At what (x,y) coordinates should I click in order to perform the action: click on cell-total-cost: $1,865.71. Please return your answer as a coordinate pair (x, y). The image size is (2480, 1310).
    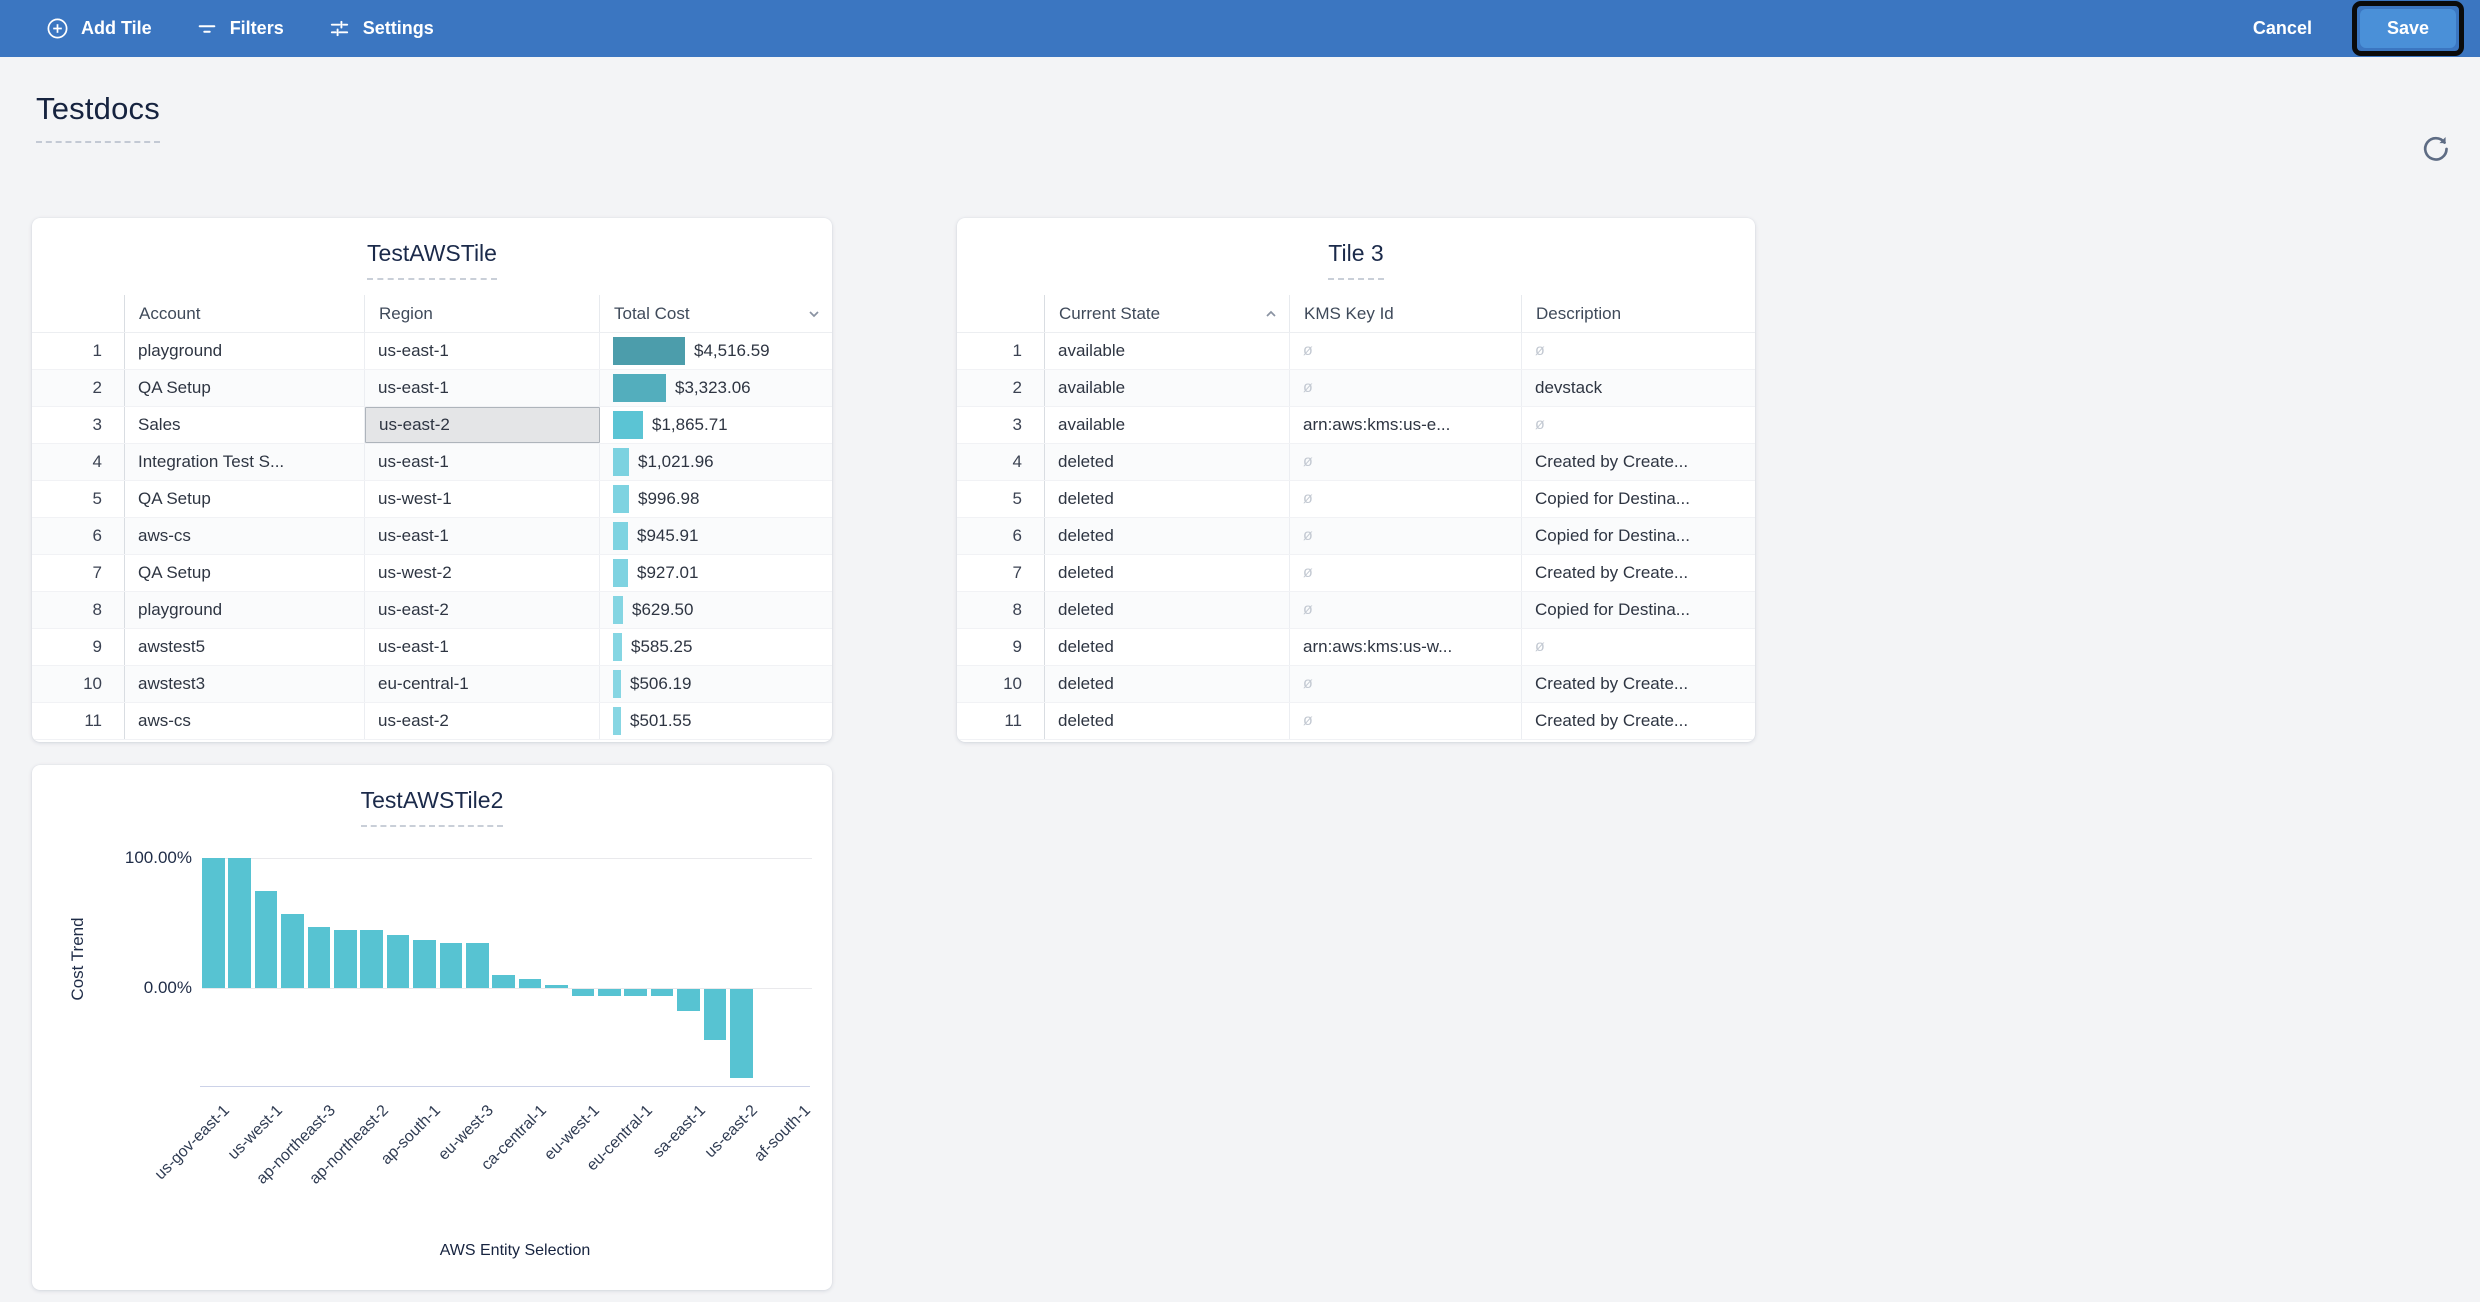
    Looking at the image, I should click on (716, 425).